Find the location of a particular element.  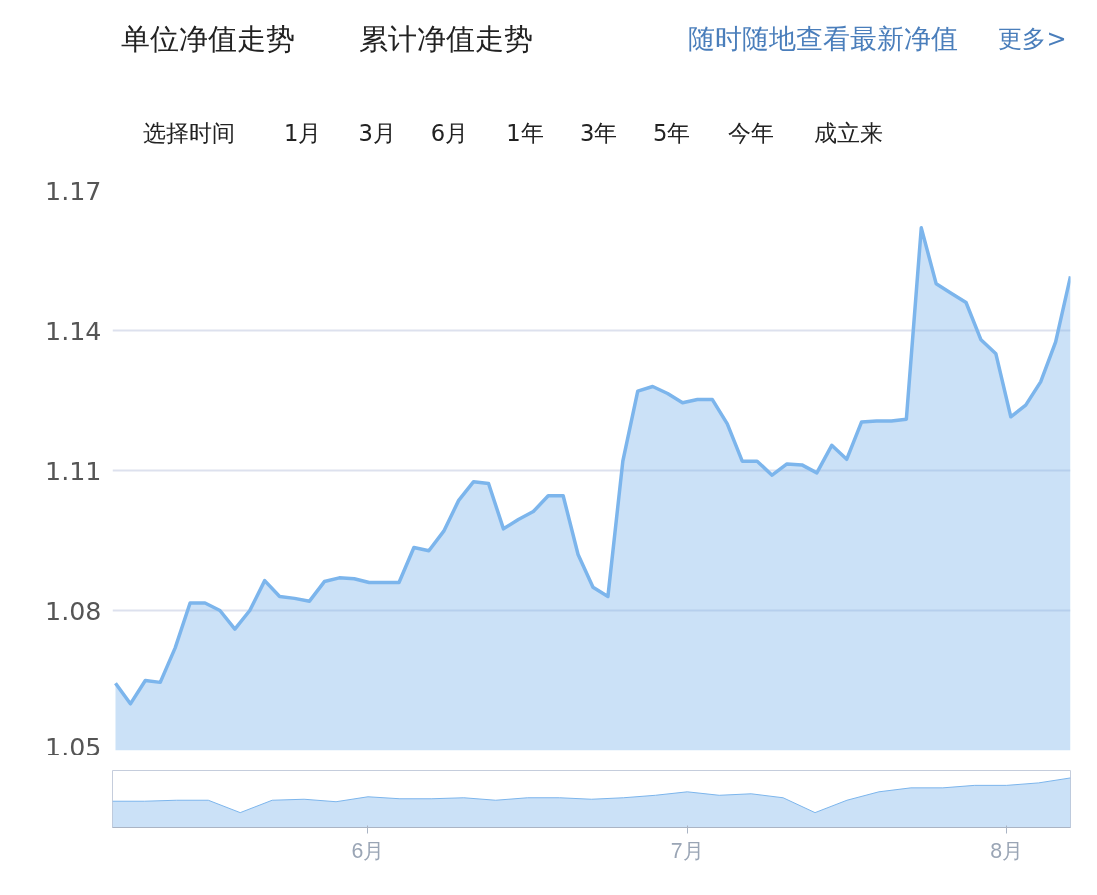

text: 今年 is located at coordinates (750, 132).